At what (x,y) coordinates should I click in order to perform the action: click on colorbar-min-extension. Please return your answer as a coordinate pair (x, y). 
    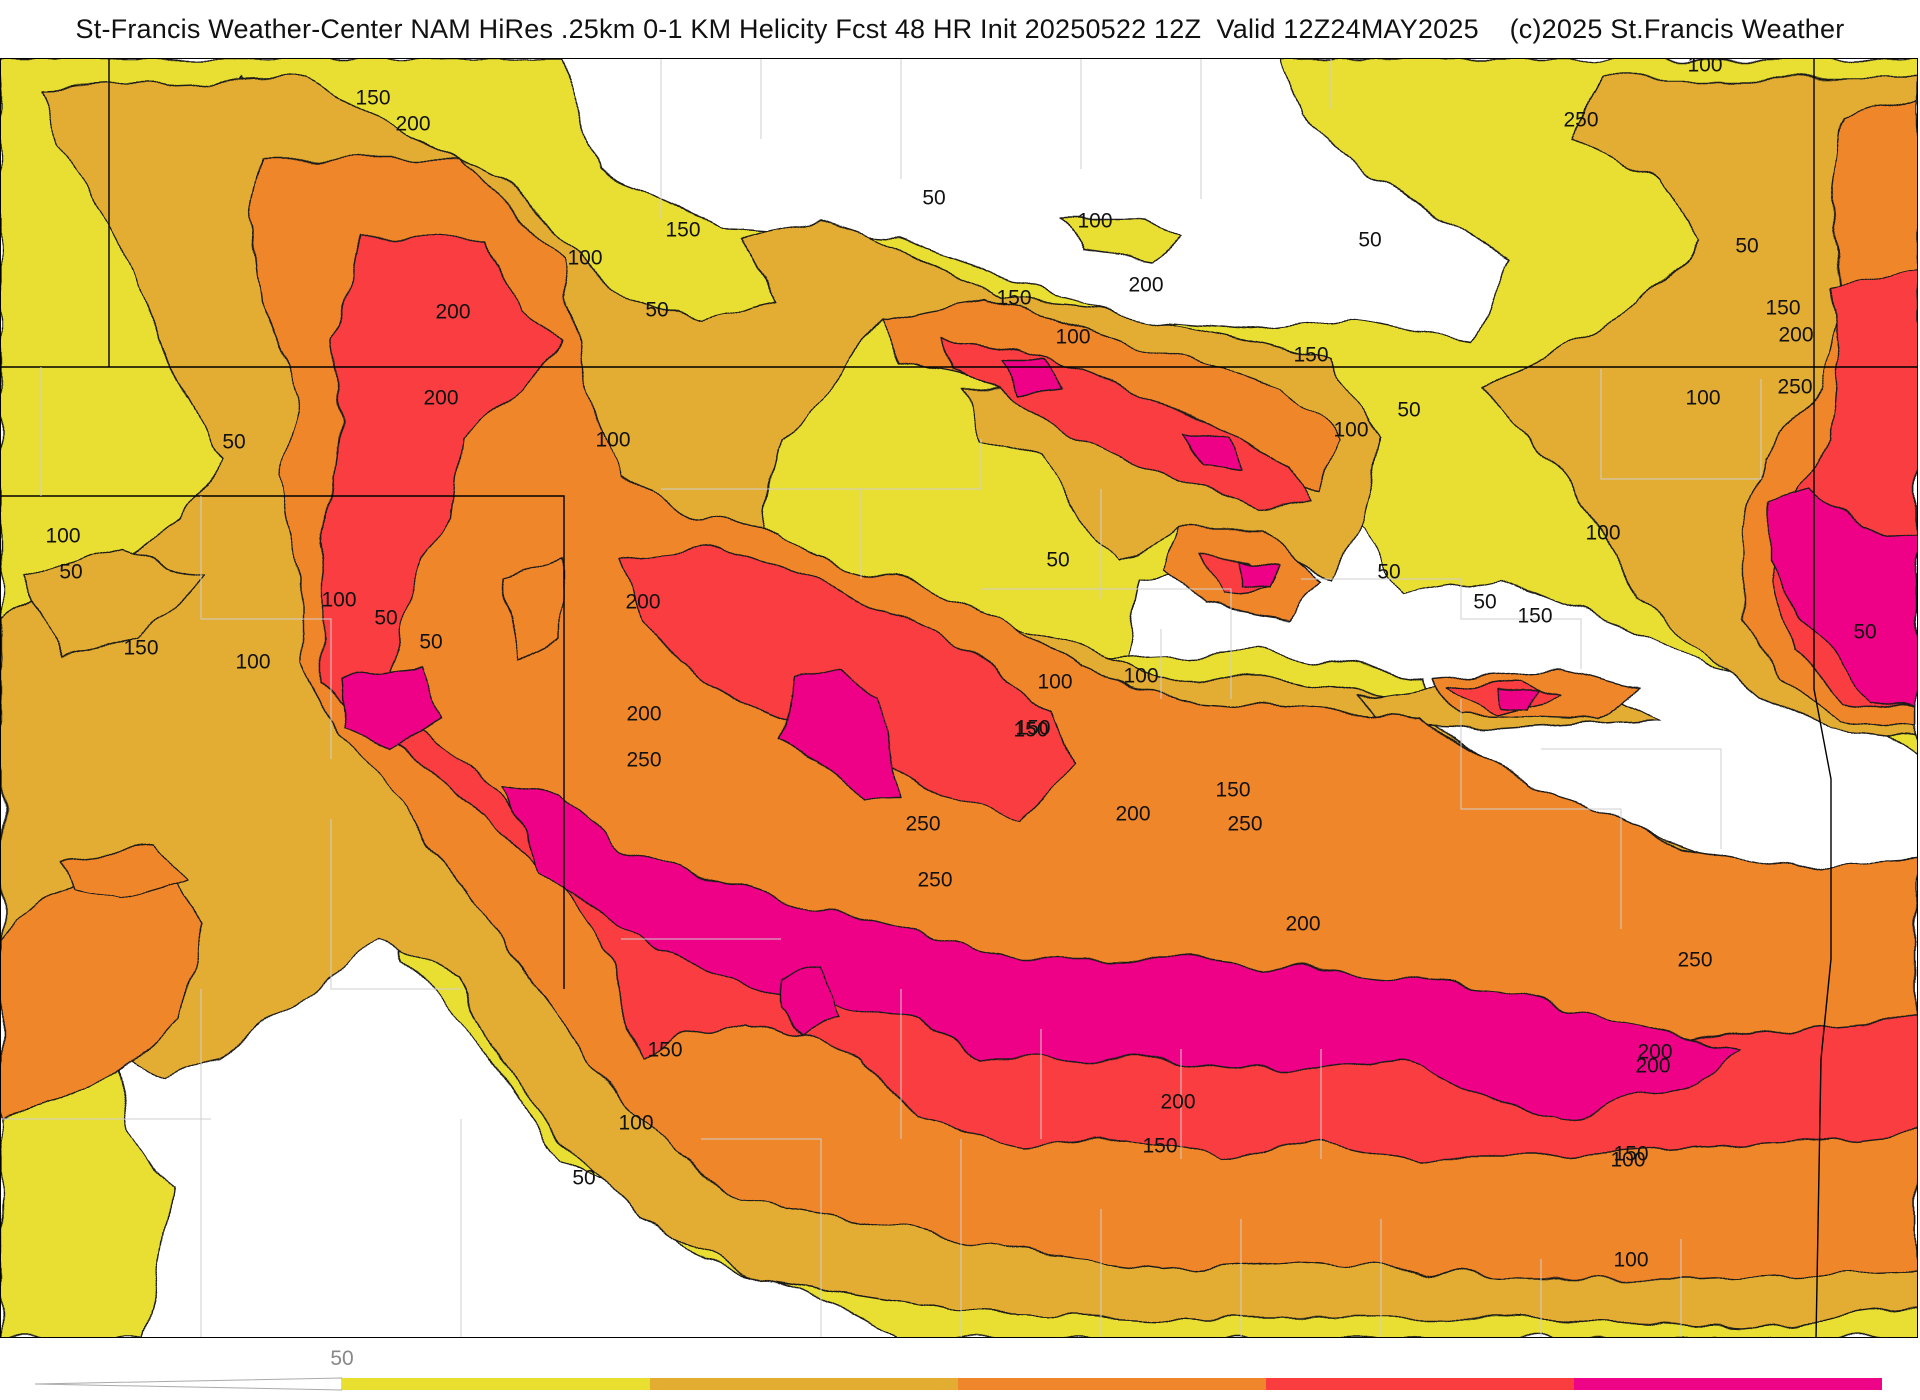
    Looking at the image, I should click on (188, 1384).